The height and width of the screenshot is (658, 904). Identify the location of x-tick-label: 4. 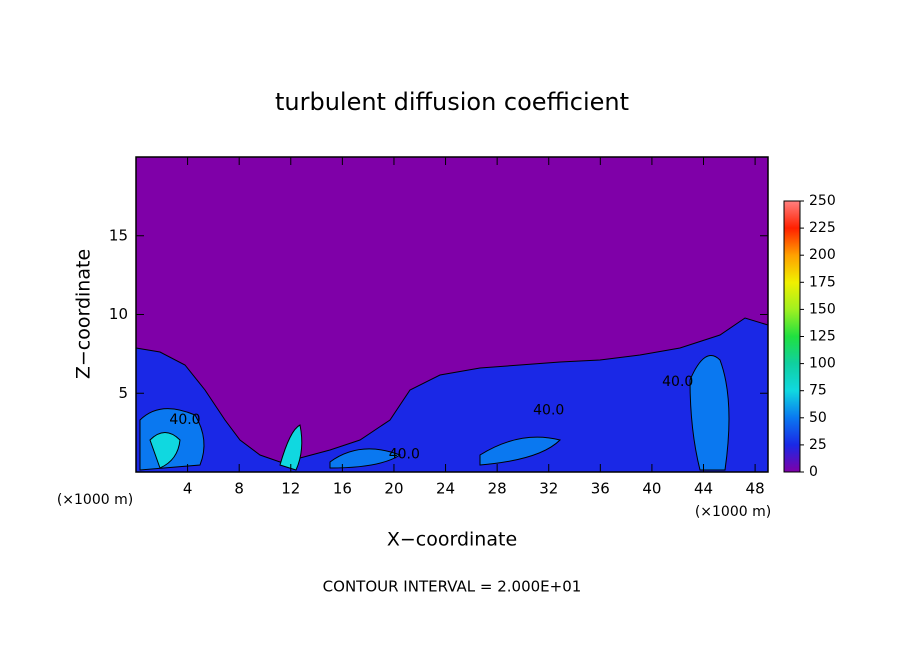
(188, 489).